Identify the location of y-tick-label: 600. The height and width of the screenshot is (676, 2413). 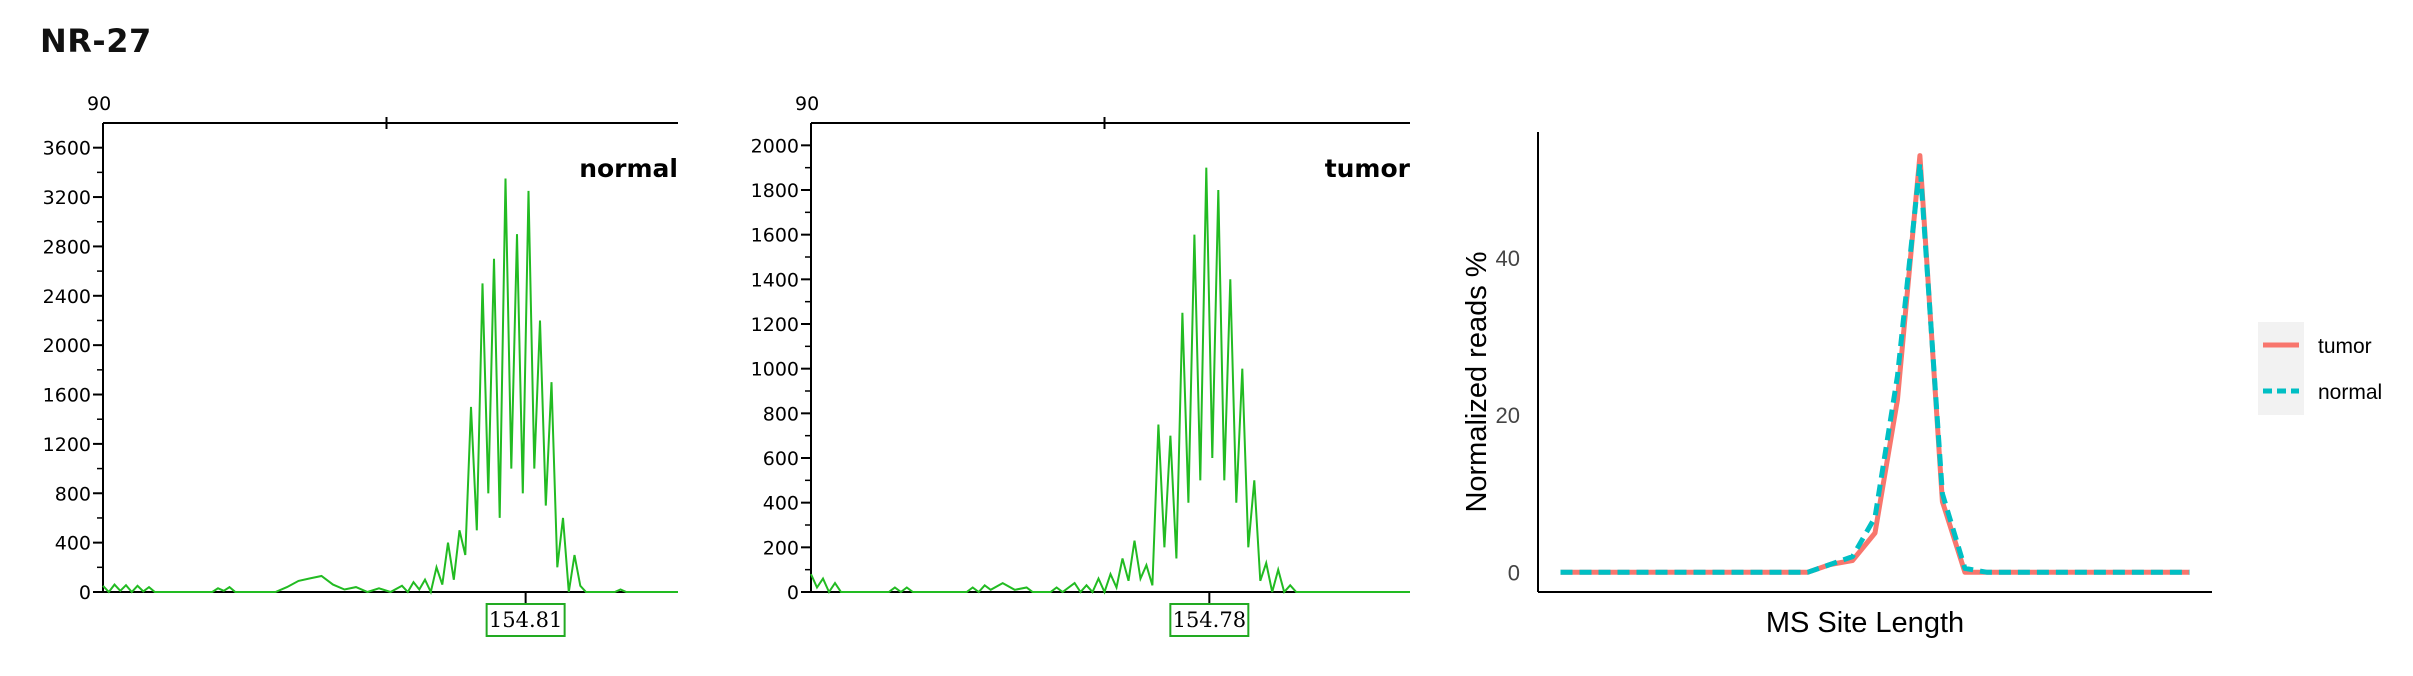
(781, 459).